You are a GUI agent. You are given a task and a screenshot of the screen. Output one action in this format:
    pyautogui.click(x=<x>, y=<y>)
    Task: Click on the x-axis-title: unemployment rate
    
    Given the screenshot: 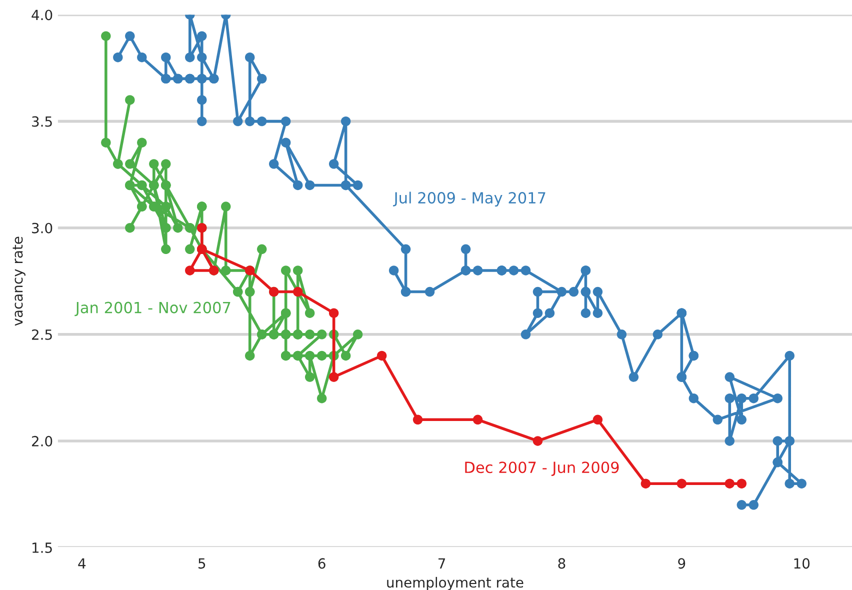 What is the action you would take?
    pyautogui.click(x=455, y=583)
    